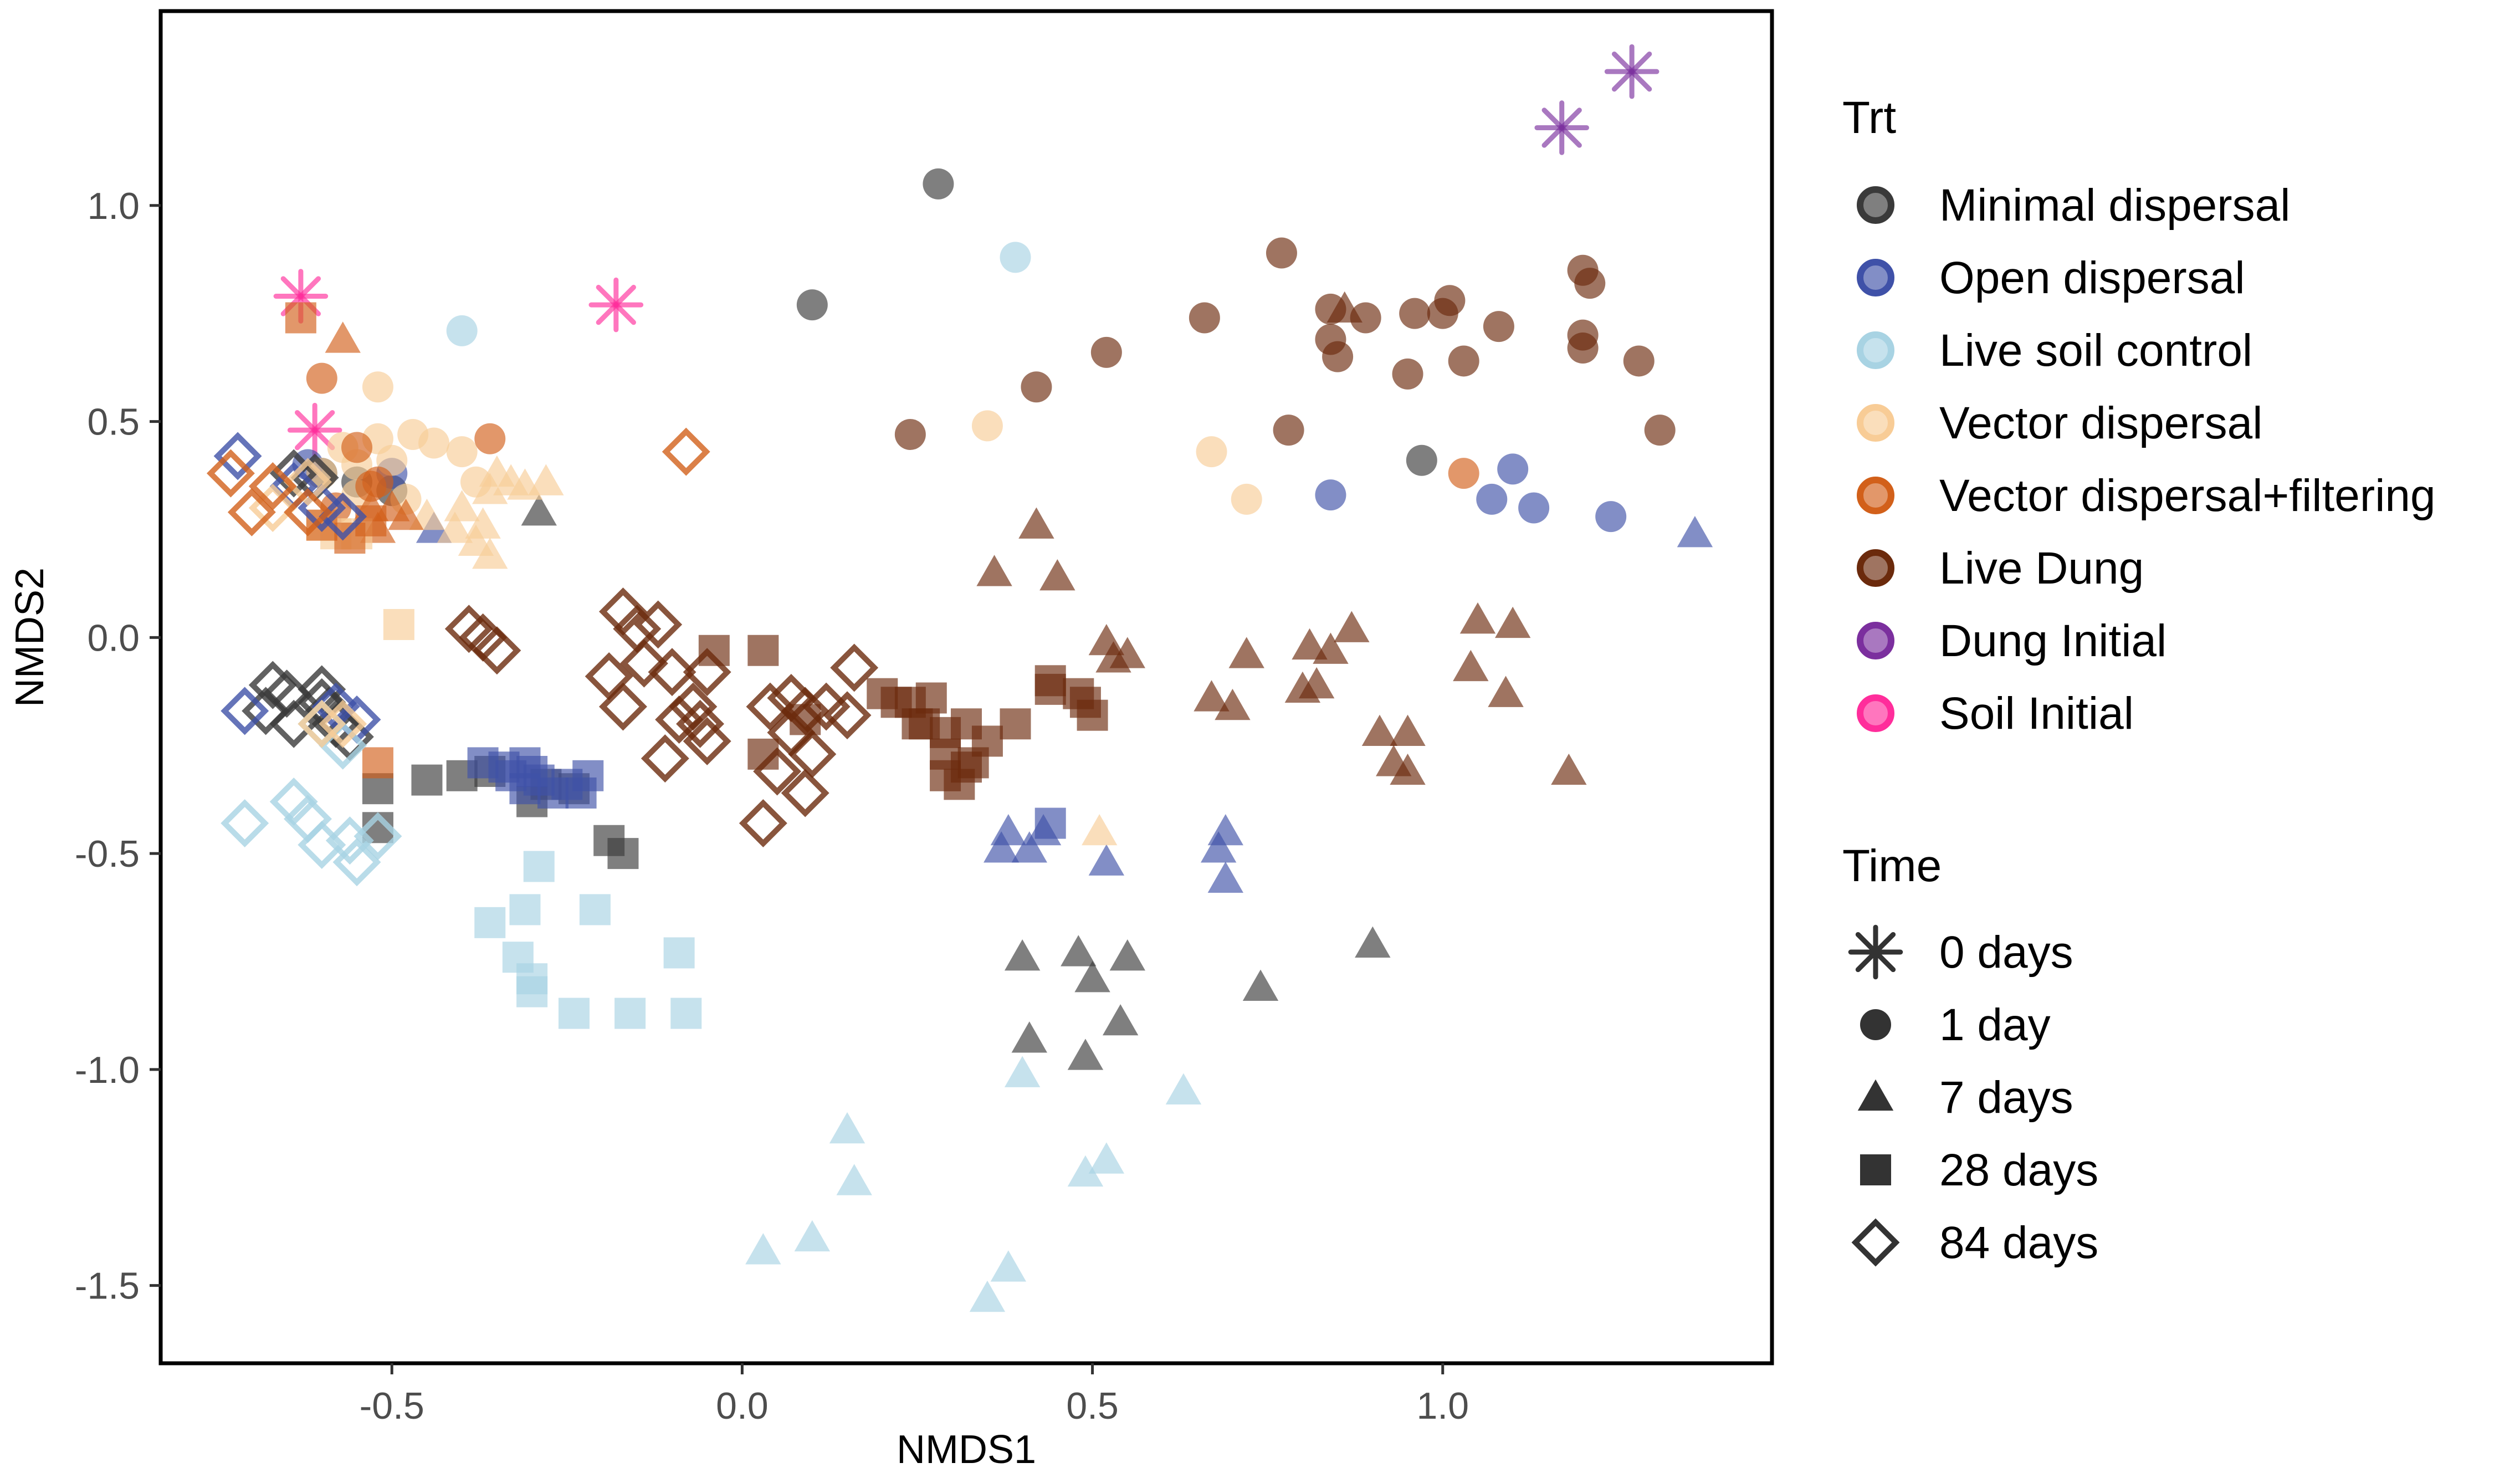 The height and width of the screenshot is (1473, 2520). What do you see at coordinates (462, 330) in the screenshot?
I see `data-point-lsc-1d` at bounding box center [462, 330].